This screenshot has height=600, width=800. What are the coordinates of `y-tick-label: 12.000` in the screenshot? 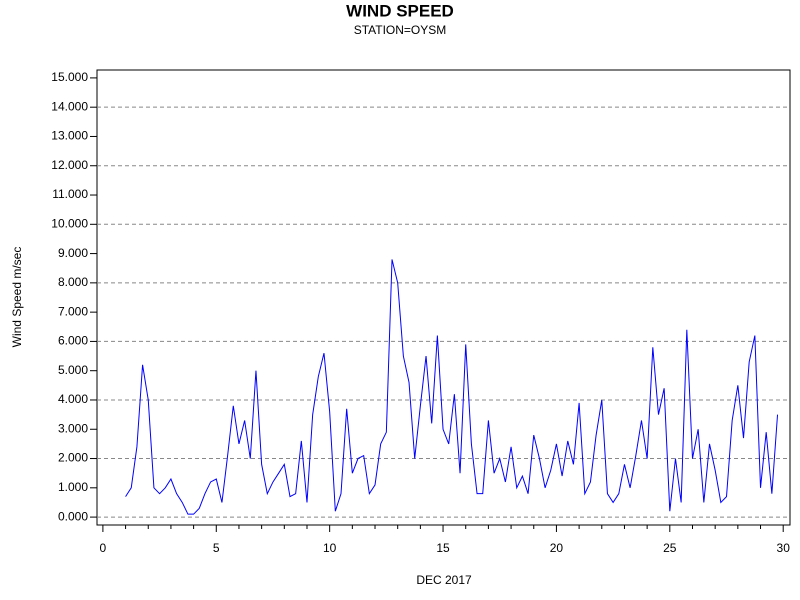 It's located at (69, 165).